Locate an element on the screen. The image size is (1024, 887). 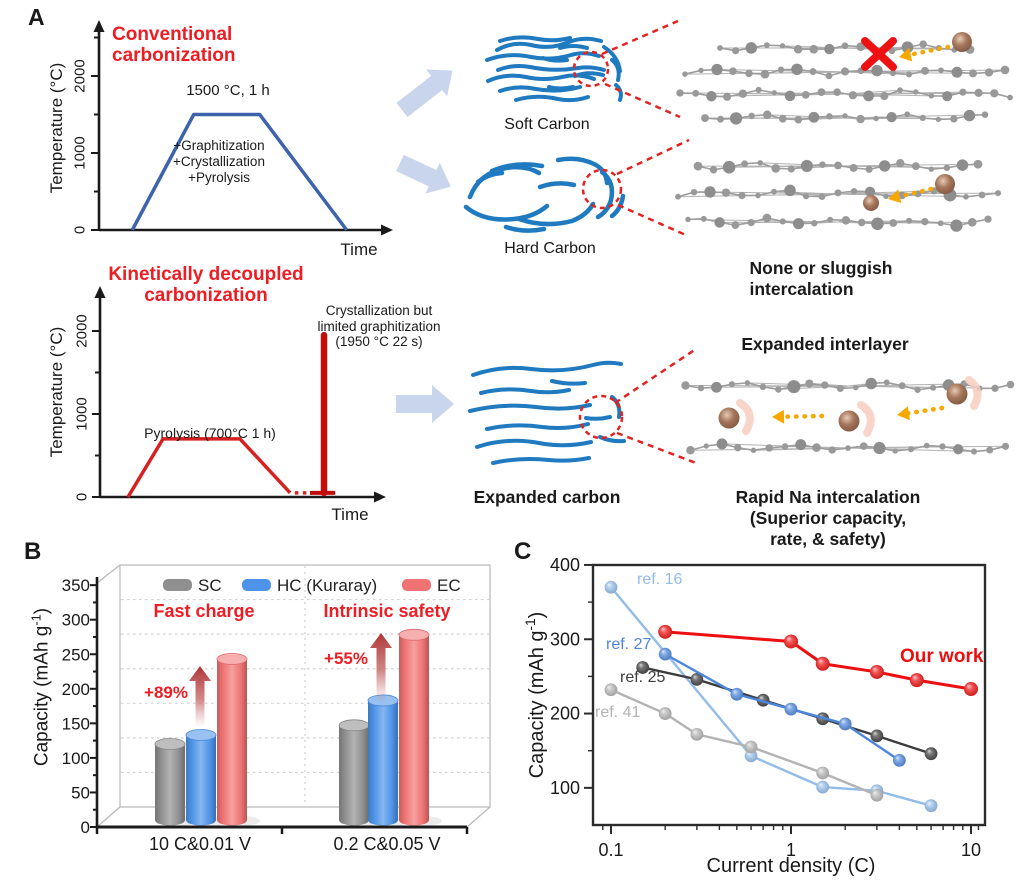
soft-carbon-sketch is located at coordinates (554, 69).